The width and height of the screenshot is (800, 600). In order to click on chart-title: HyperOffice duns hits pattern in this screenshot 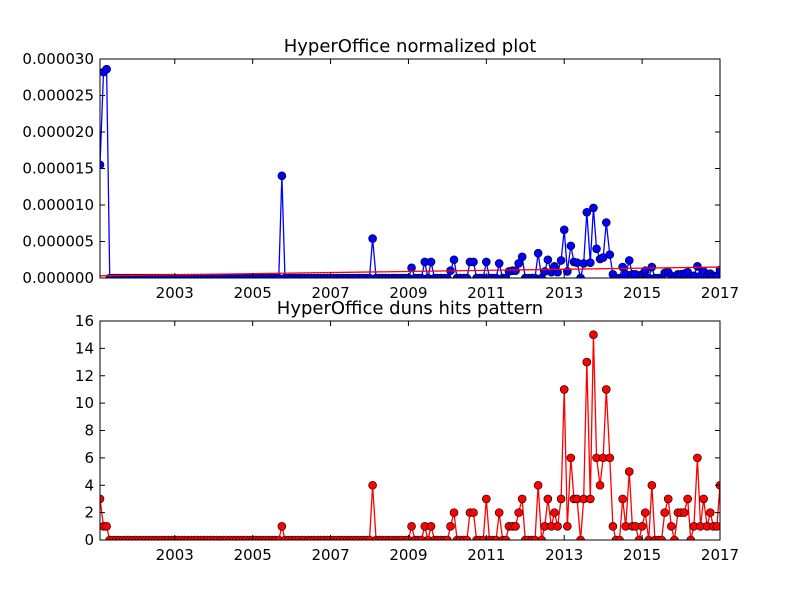, I will do `click(410, 308)`.